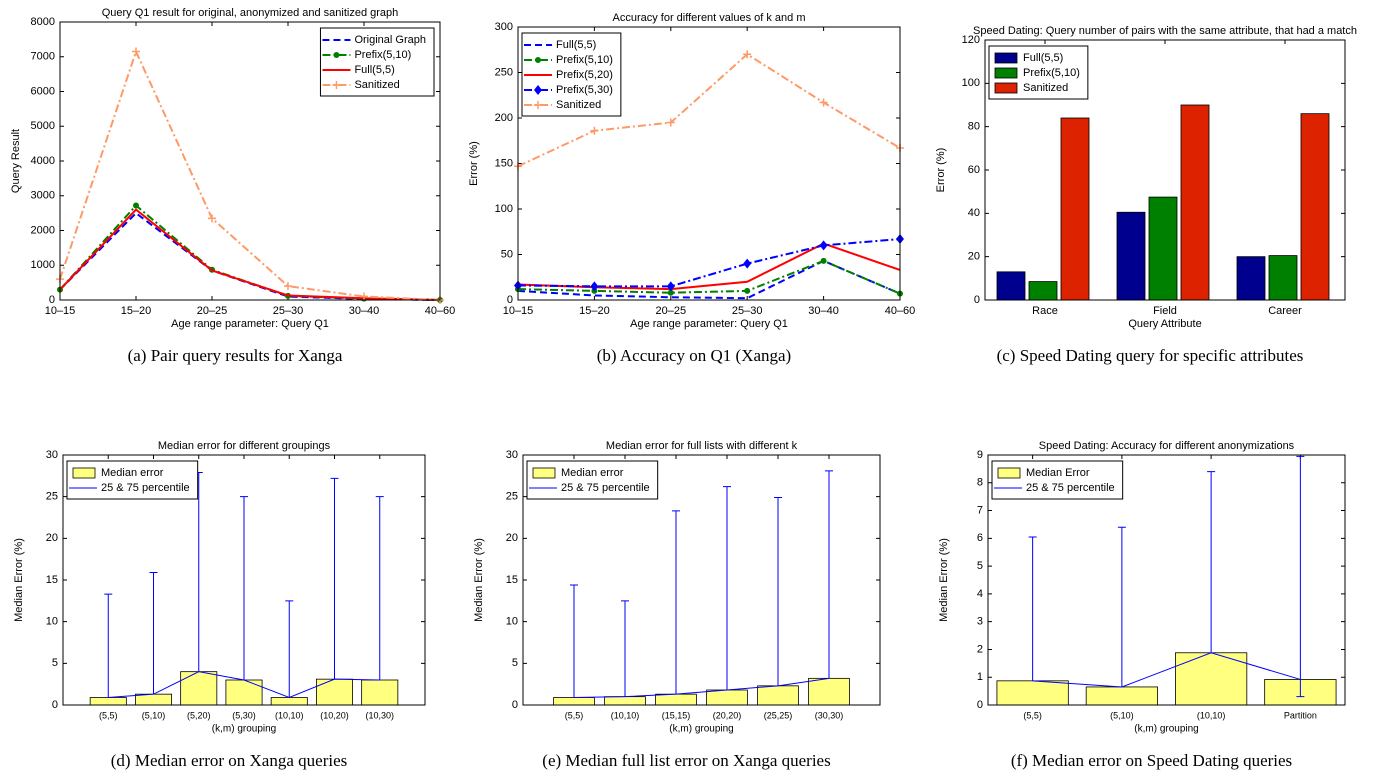 This screenshot has height=777, width=1382. What do you see at coordinates (671, 311) in the screenshot?
I see `x-tick-label: 20–25` at bounding box center [671, 311].